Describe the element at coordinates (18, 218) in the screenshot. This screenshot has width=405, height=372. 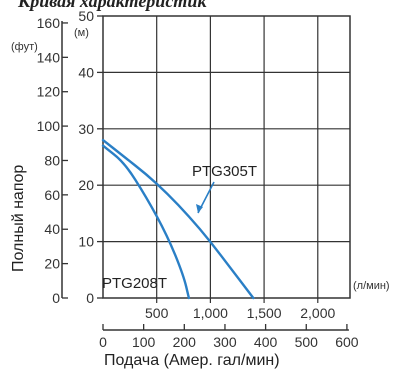
I see `y-axis-label: Полный напор` at that location.